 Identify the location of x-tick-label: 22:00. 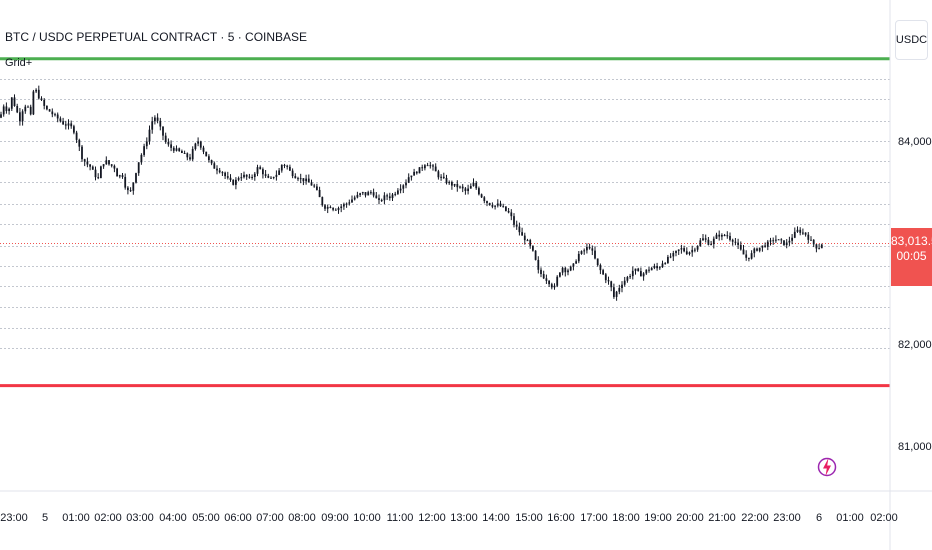
(755, 518).